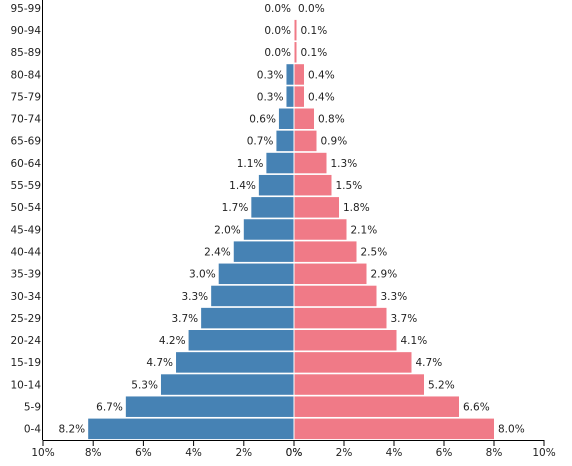 The height and width of the screenshot is (466, 572). I want to click on value-left-15-19: 4.7%, so click(159, 363).